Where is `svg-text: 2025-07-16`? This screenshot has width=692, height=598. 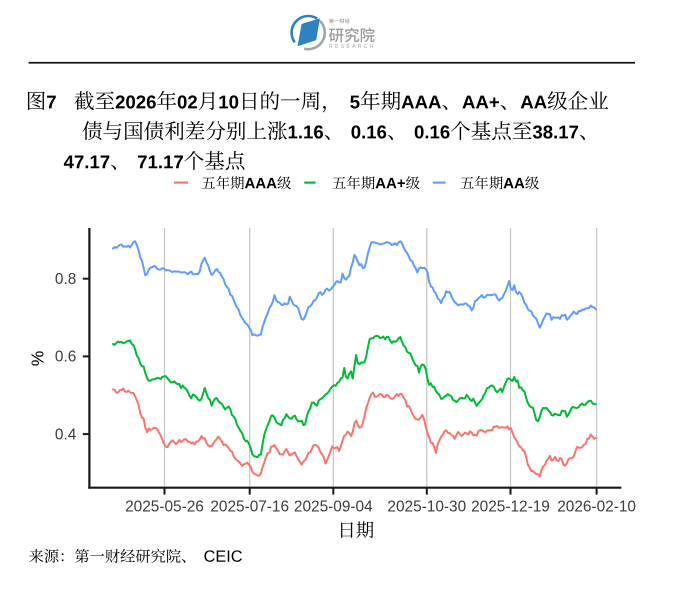 svg-text: 2025-07-16 is located at coordinates (249, 506).